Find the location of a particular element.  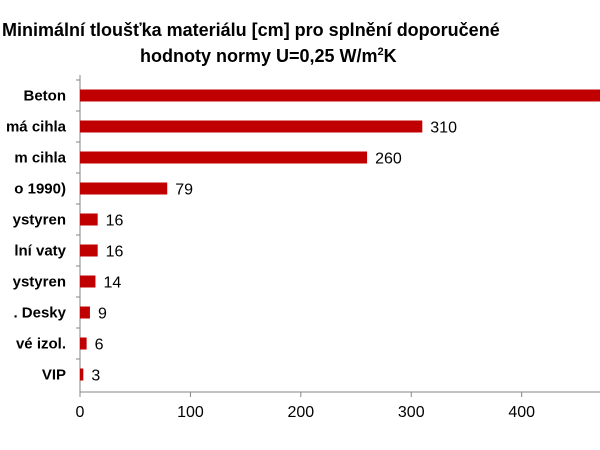

category-label: vé izol. is located at coordinates (41, 344).